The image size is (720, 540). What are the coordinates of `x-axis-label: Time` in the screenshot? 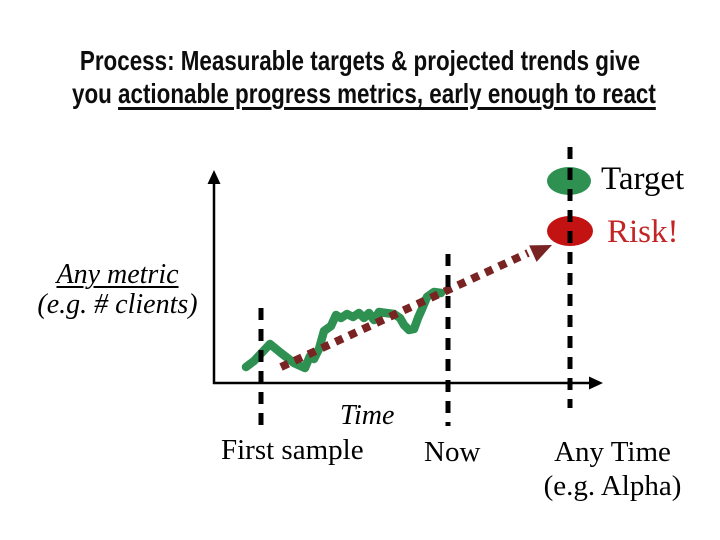 It's located at (367, 415).